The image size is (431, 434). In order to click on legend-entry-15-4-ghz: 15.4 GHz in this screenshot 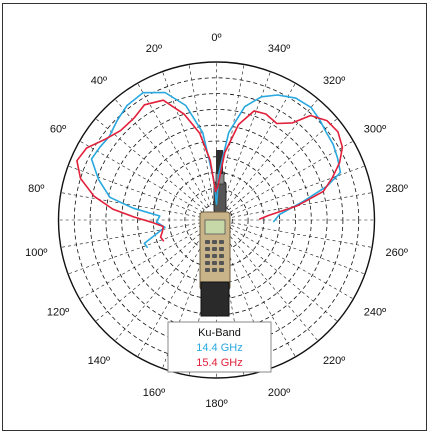, I will do `click(219, 363)`.